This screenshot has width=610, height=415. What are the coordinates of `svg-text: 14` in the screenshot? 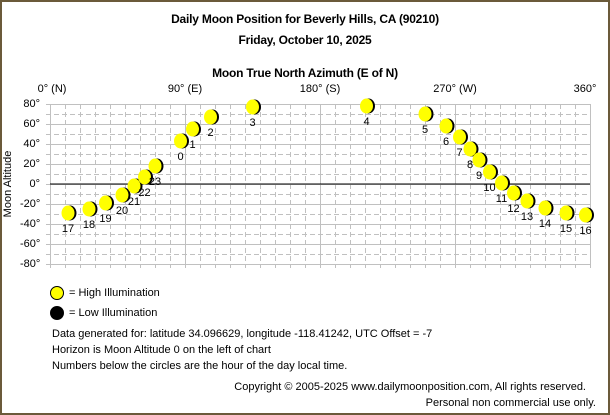 It's located at (545, 224).